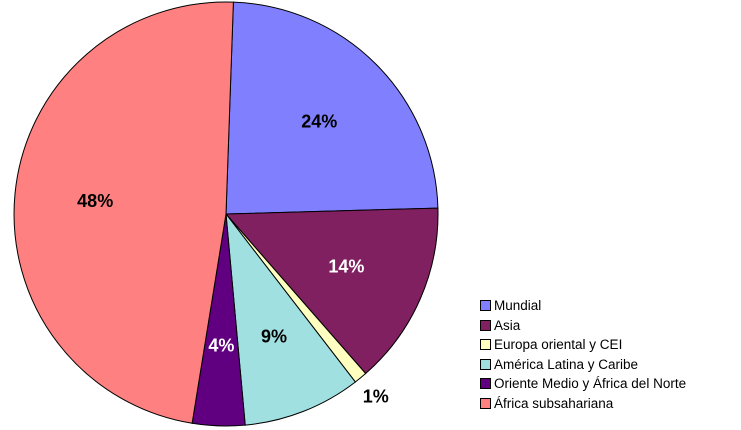  I want to click on legend-label-4: Oriente Medio y África del Norte, so click(590, 384).